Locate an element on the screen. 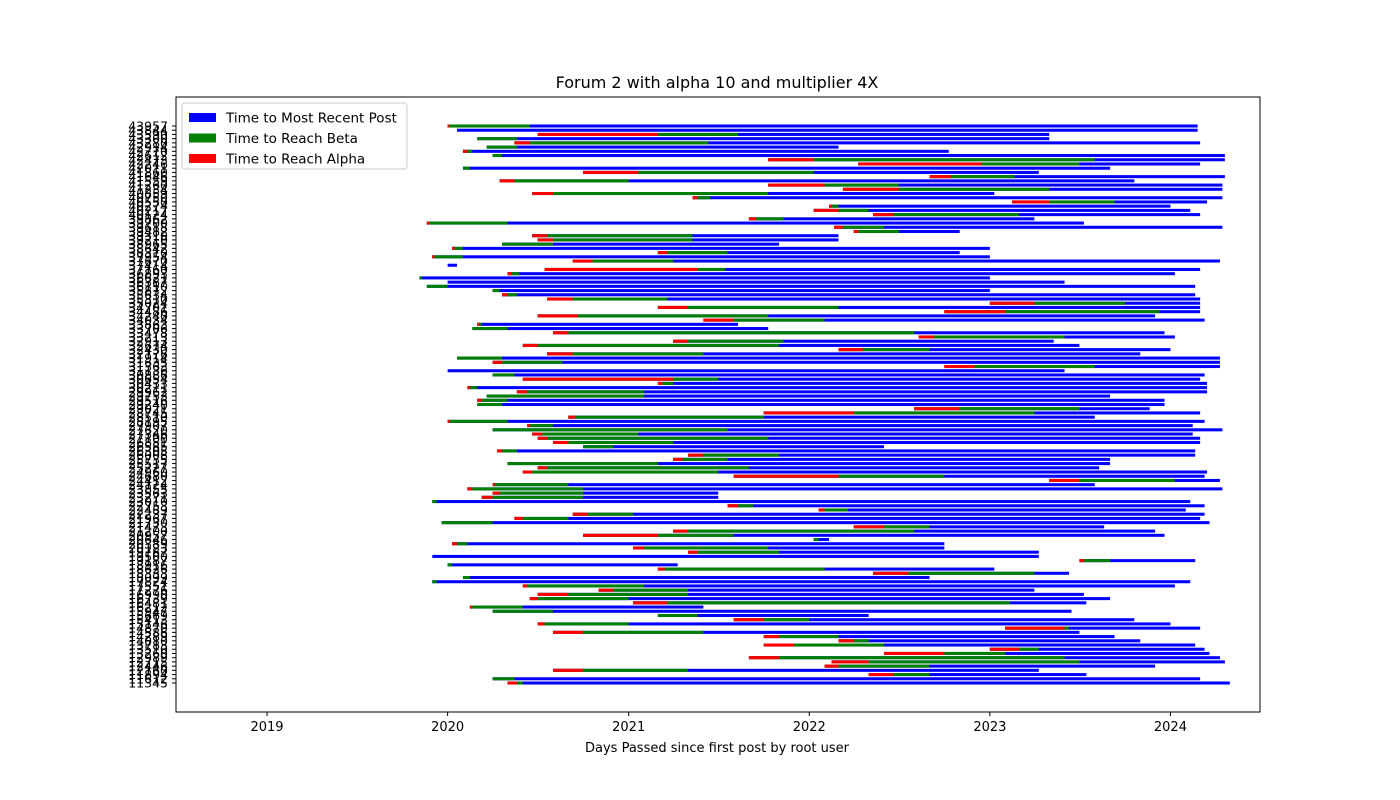  y-tick-label: 19187 is located at coordinates (148, 560).